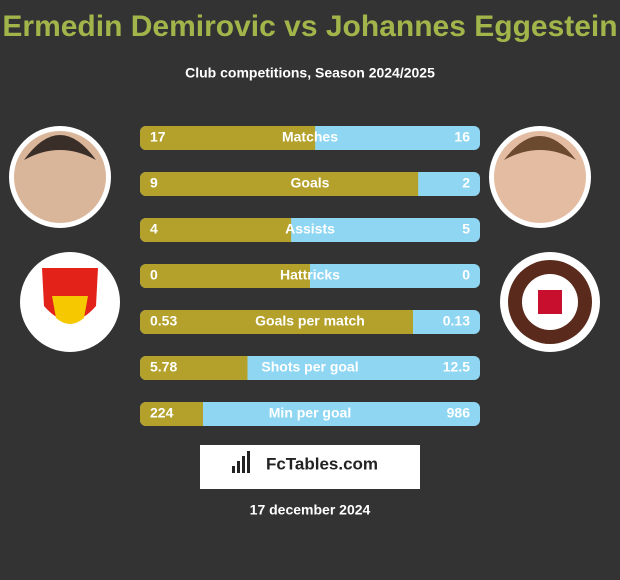 This screenshot has width=620, height=580. I want to click on stat-label: Min per goal, so click(310, 413).